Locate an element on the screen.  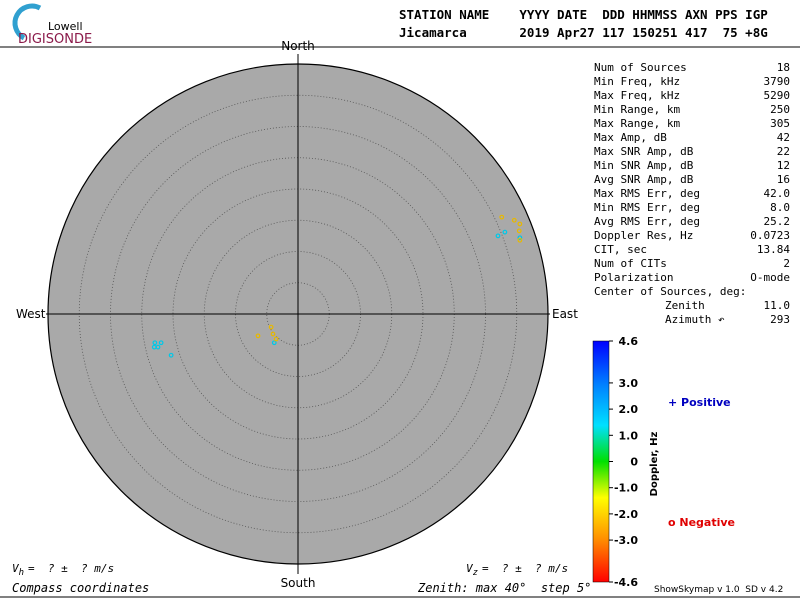
stat-value: 16 is located at coordinates (783, 179).